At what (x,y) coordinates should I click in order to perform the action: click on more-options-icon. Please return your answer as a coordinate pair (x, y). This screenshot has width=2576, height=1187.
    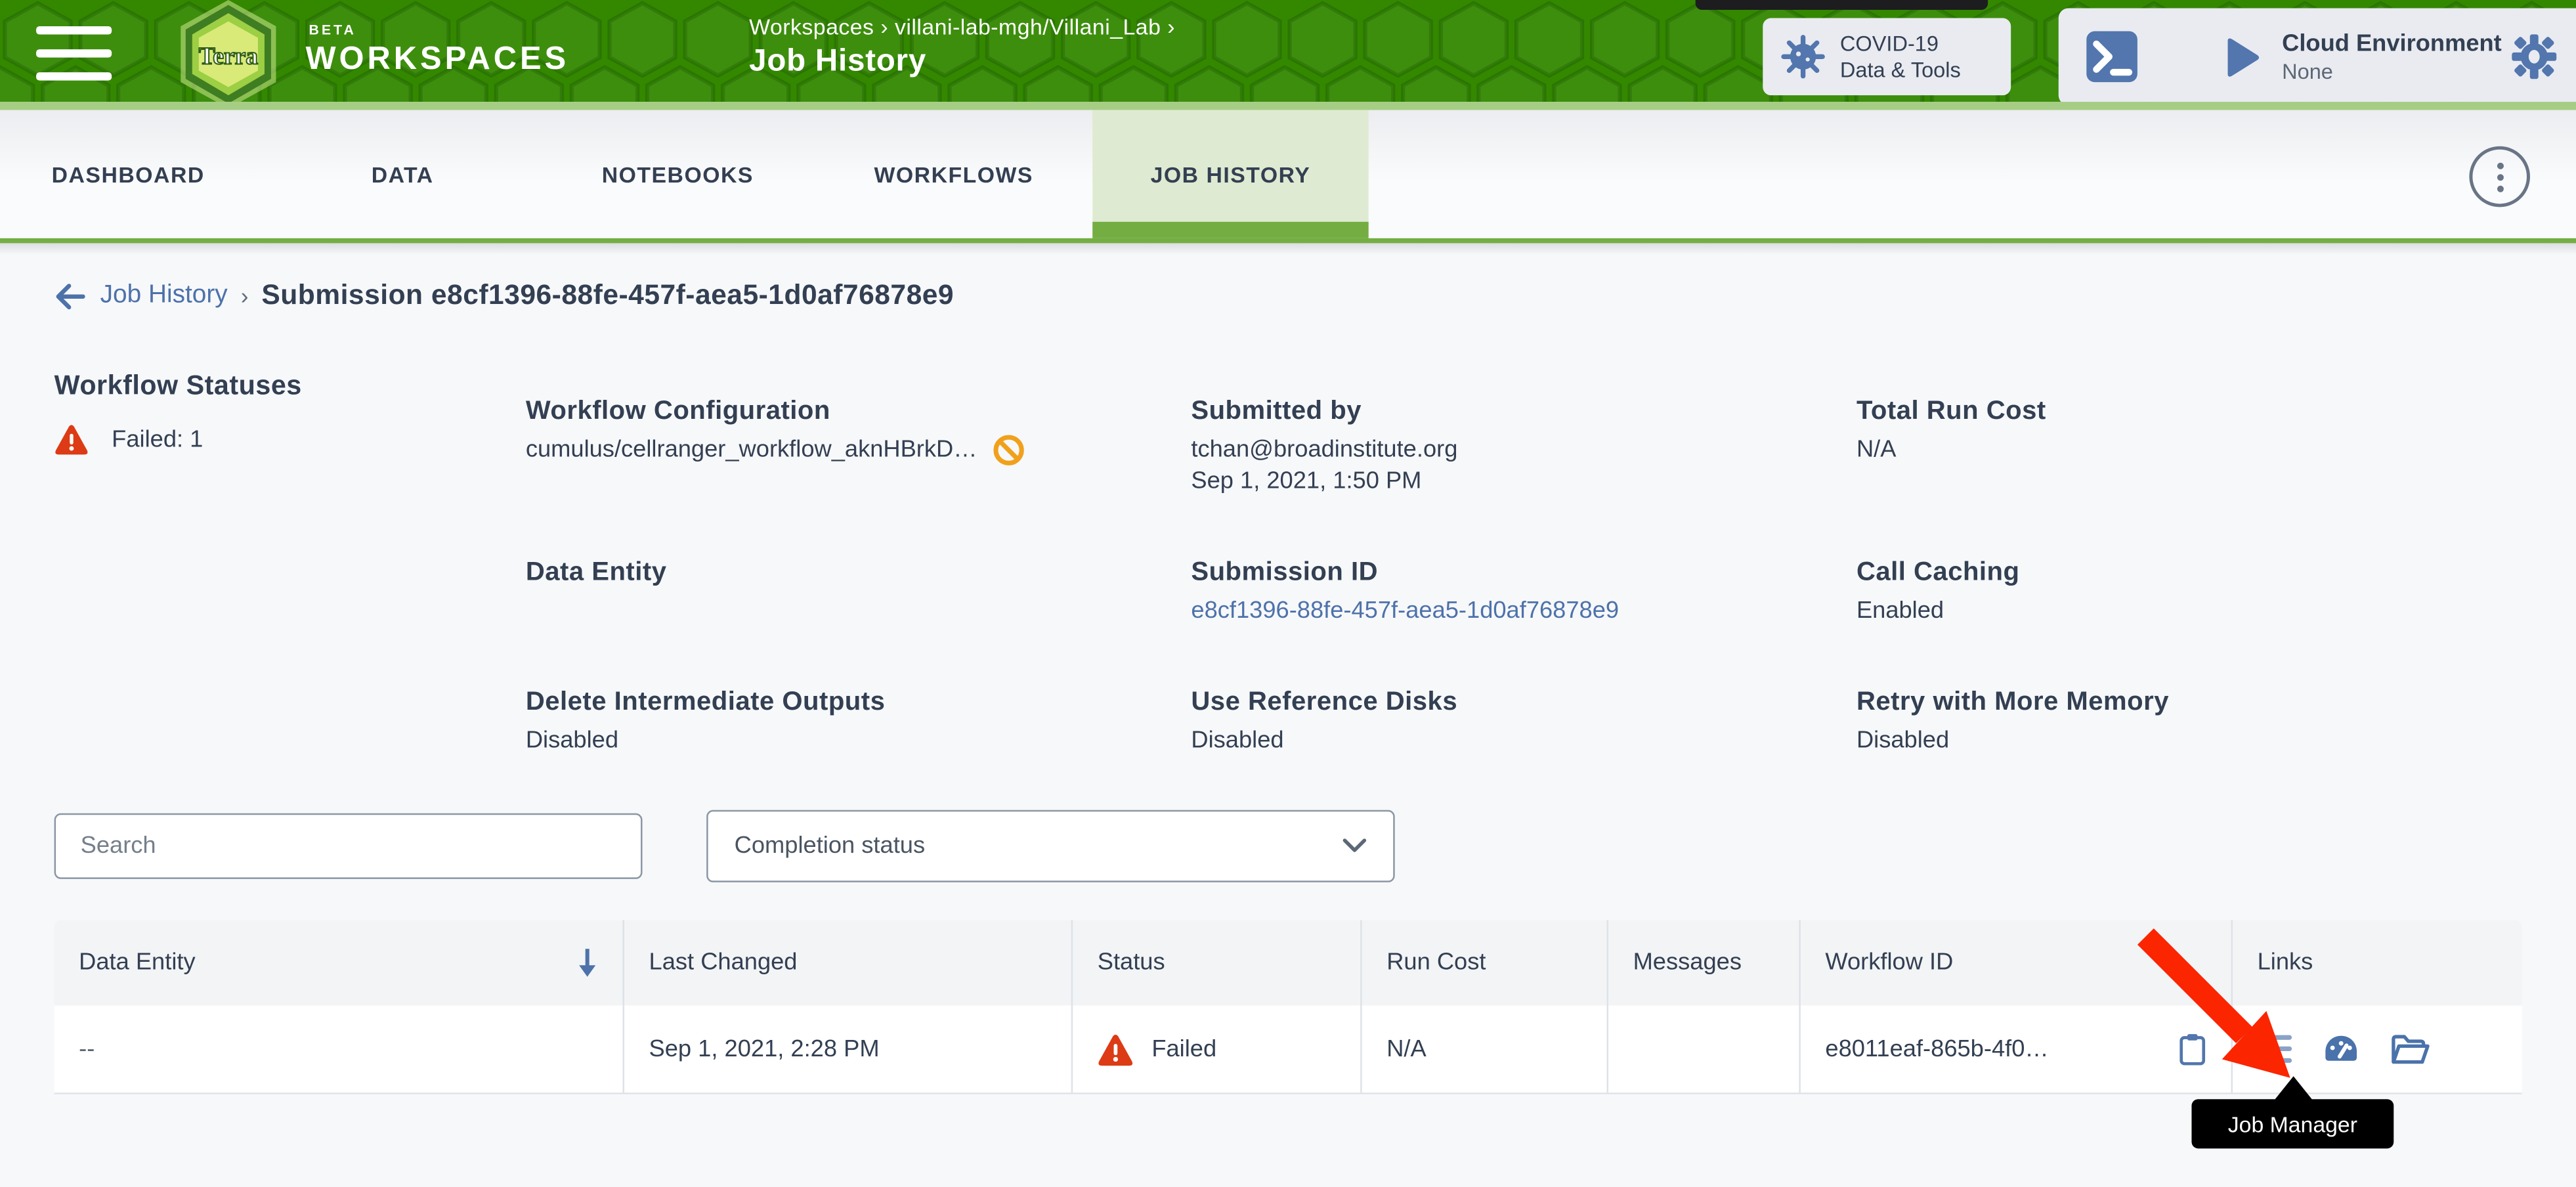
    Looking at the image, I should click on (2500, 176).